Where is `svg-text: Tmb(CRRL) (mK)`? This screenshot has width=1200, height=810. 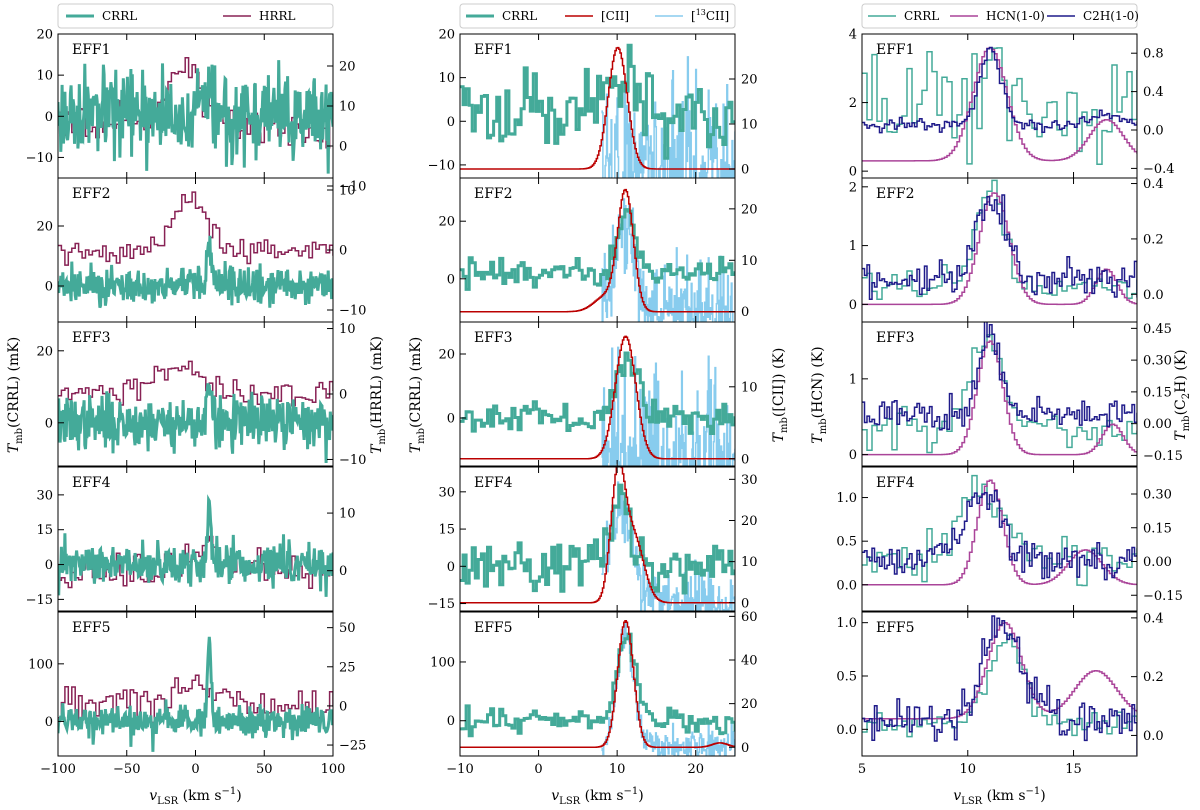 svg-text: Tmb(CRRL) (mK) is located at coordinates (15, 395).